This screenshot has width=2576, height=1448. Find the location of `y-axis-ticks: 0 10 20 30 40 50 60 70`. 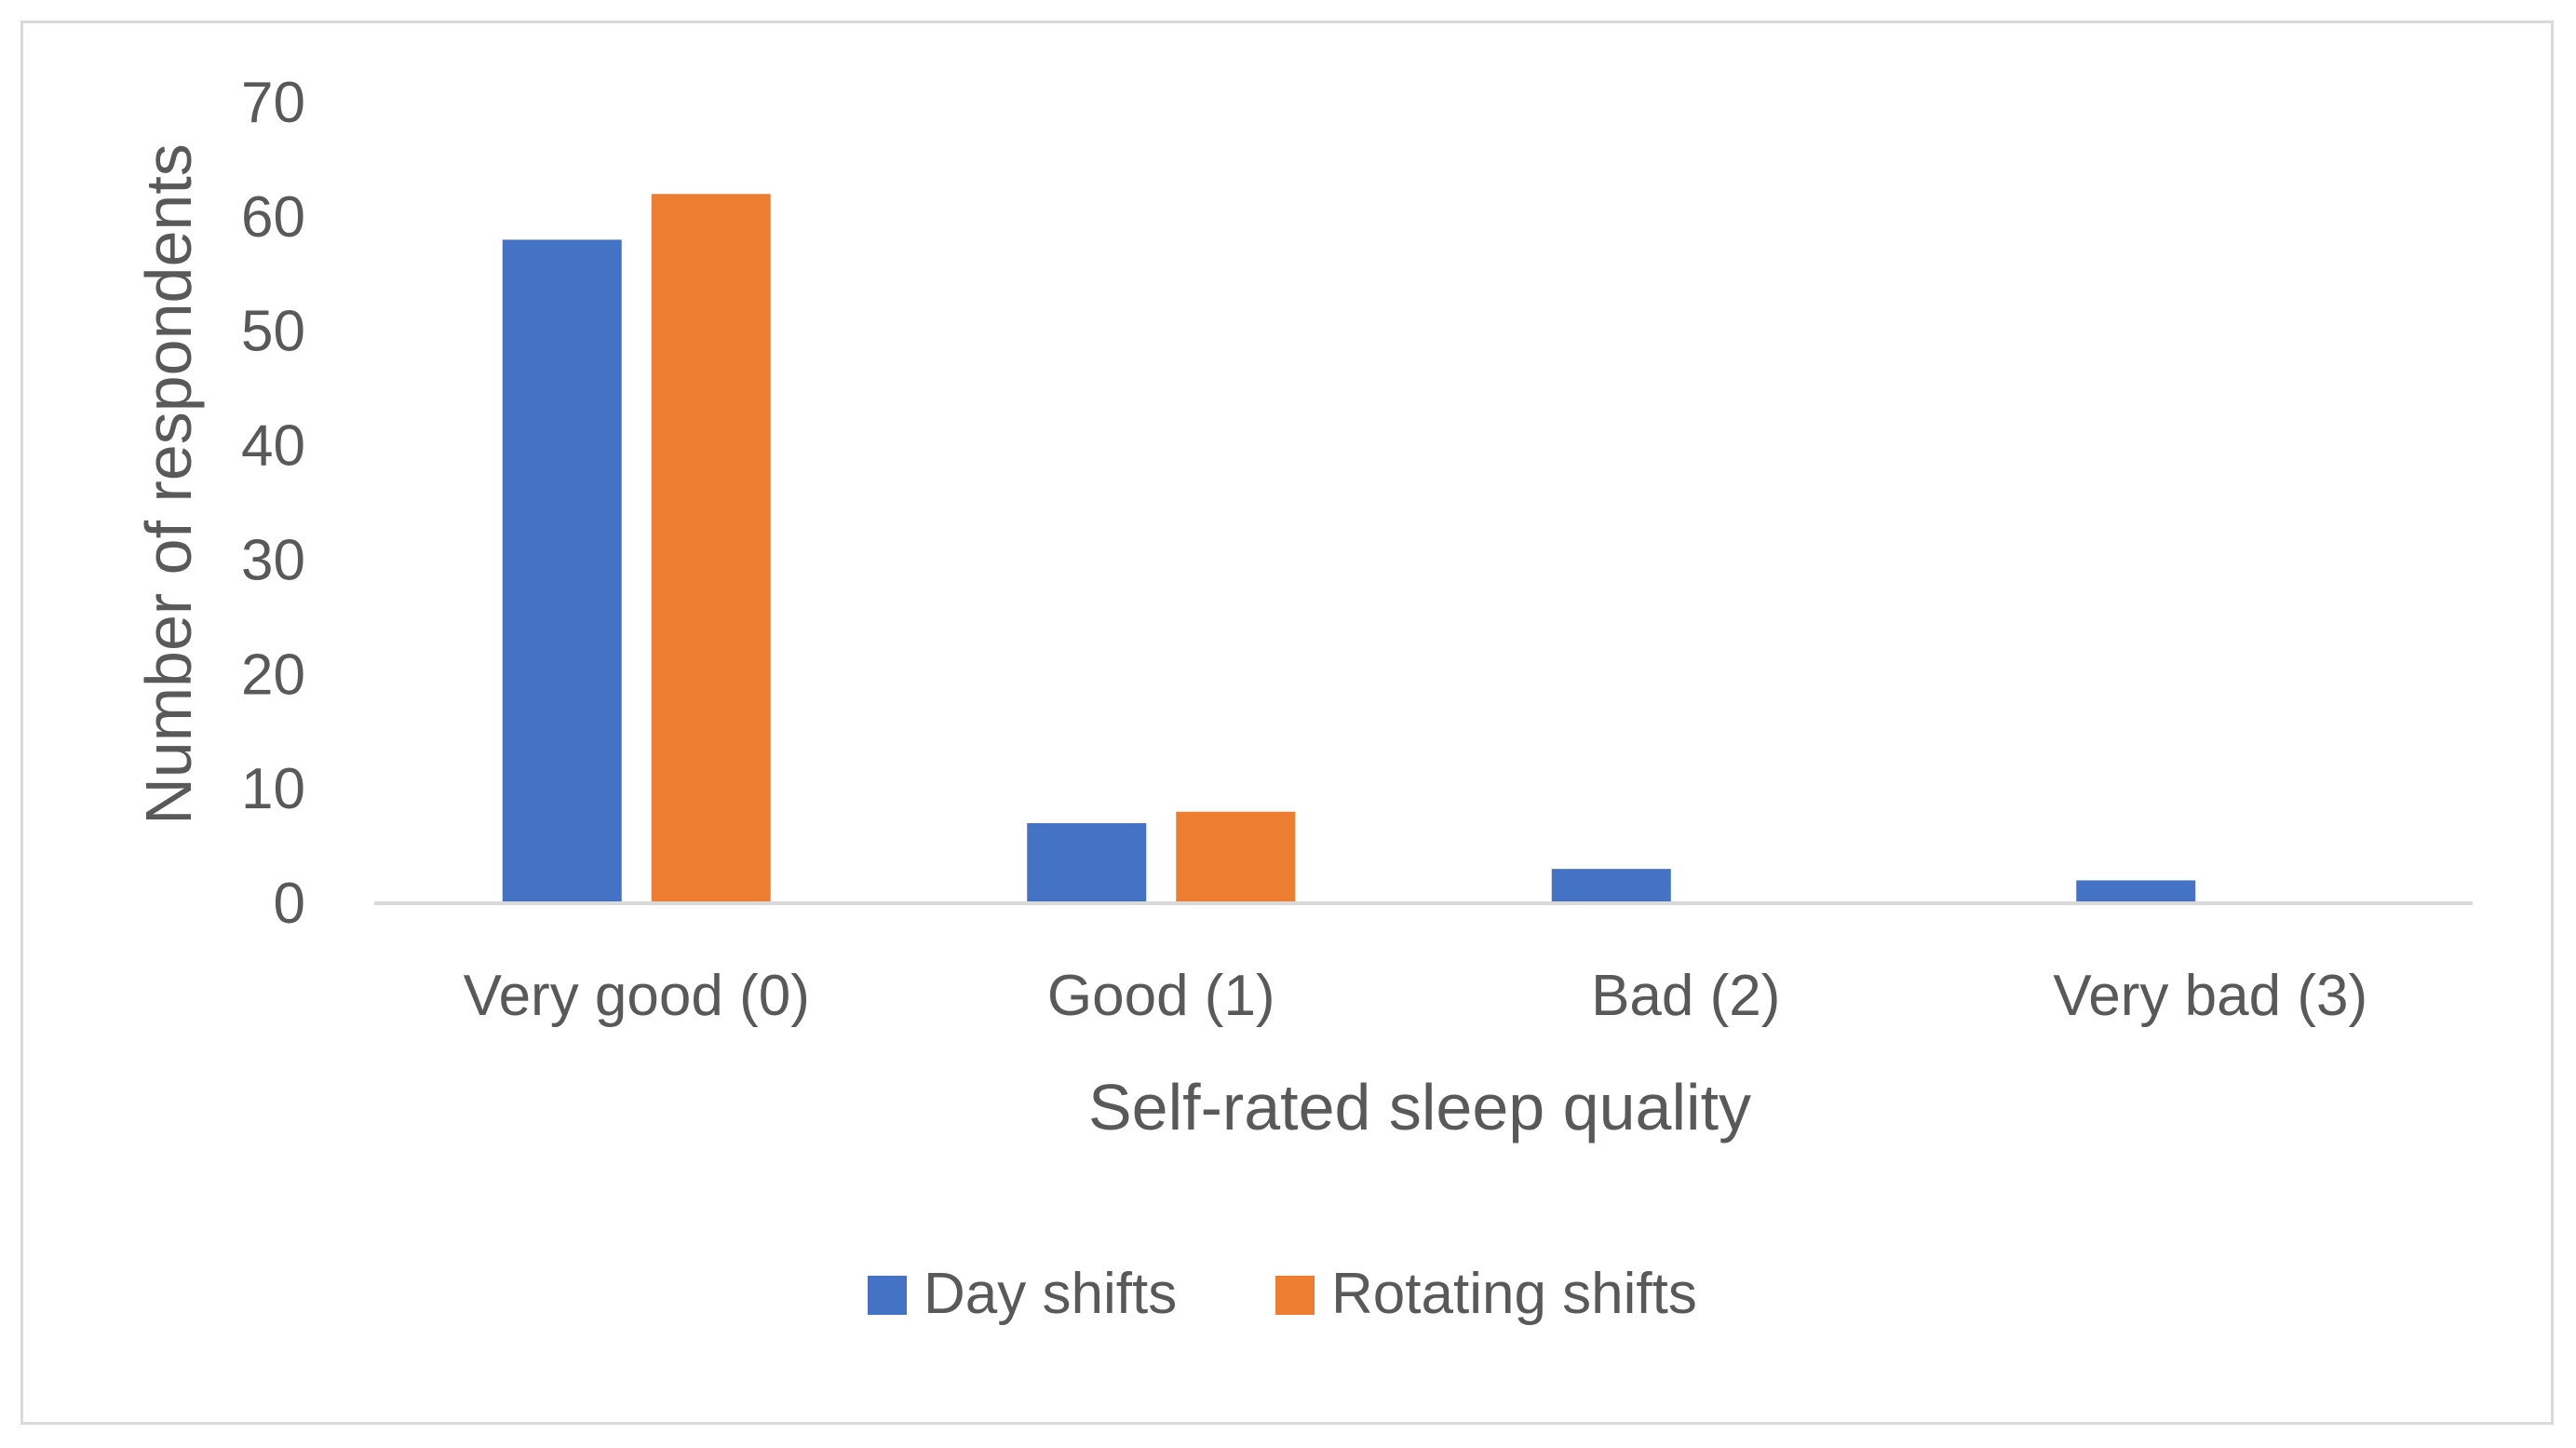

y-axis-ticks: 0 10 20 30 40 50 60 70 is located at coordinates (273, 503).